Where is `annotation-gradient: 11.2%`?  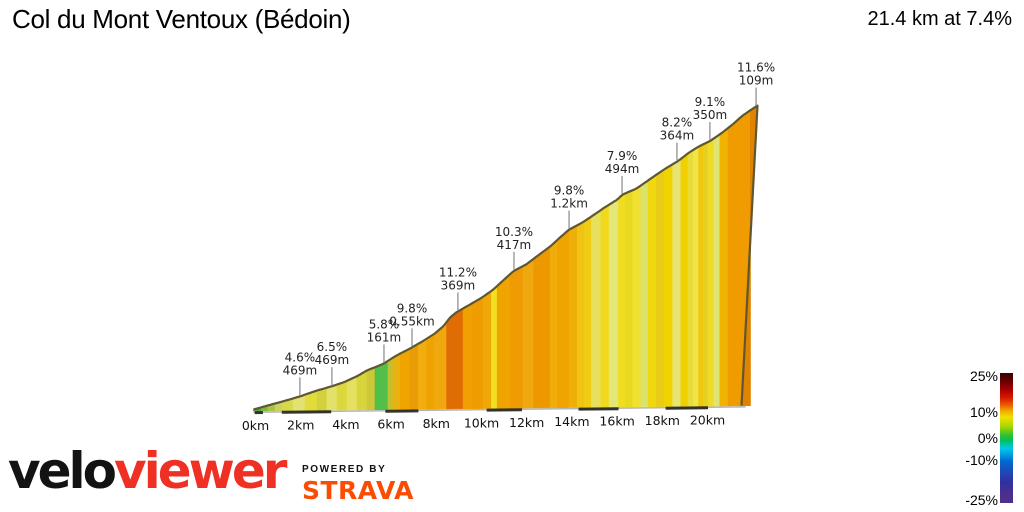 annotation-gradient: 11.2% is located at coordinates (458, 272).